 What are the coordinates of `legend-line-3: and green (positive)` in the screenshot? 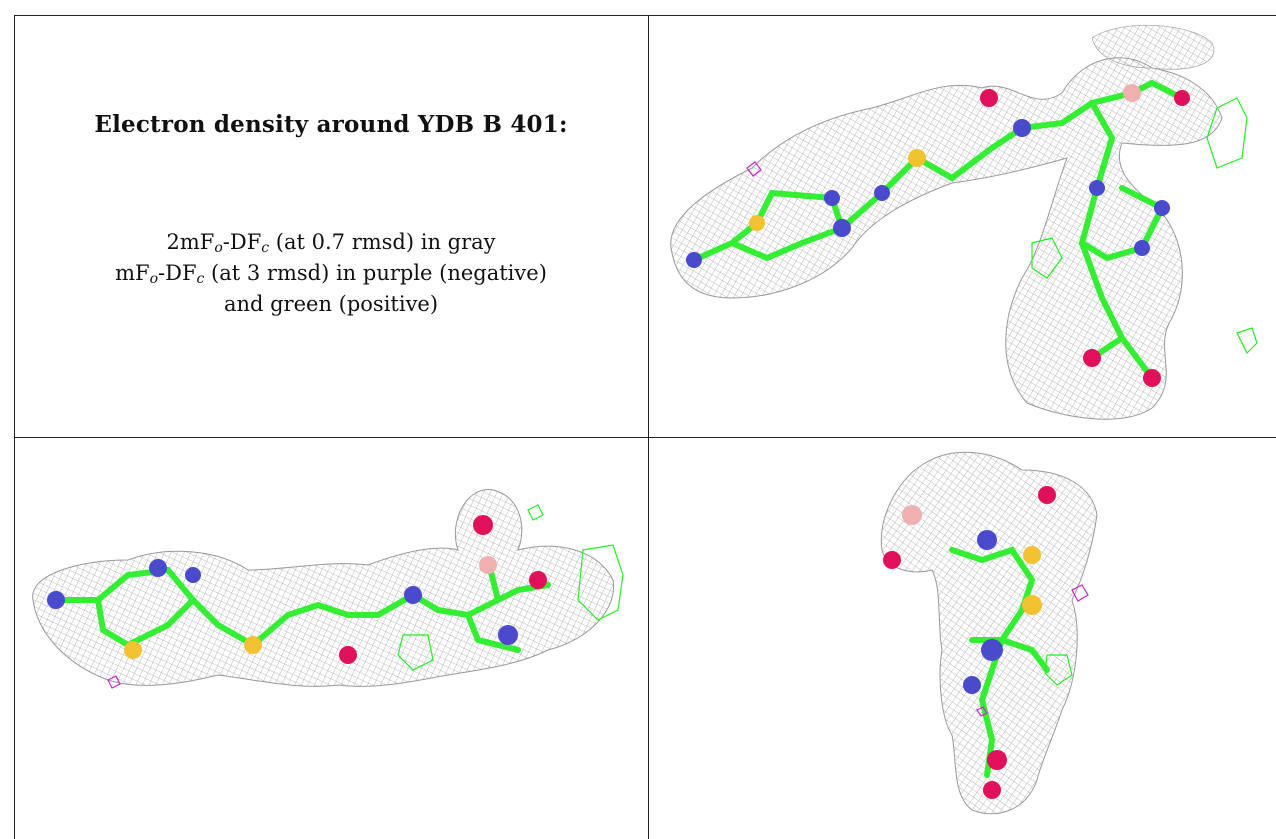 It's located at (331, 304).